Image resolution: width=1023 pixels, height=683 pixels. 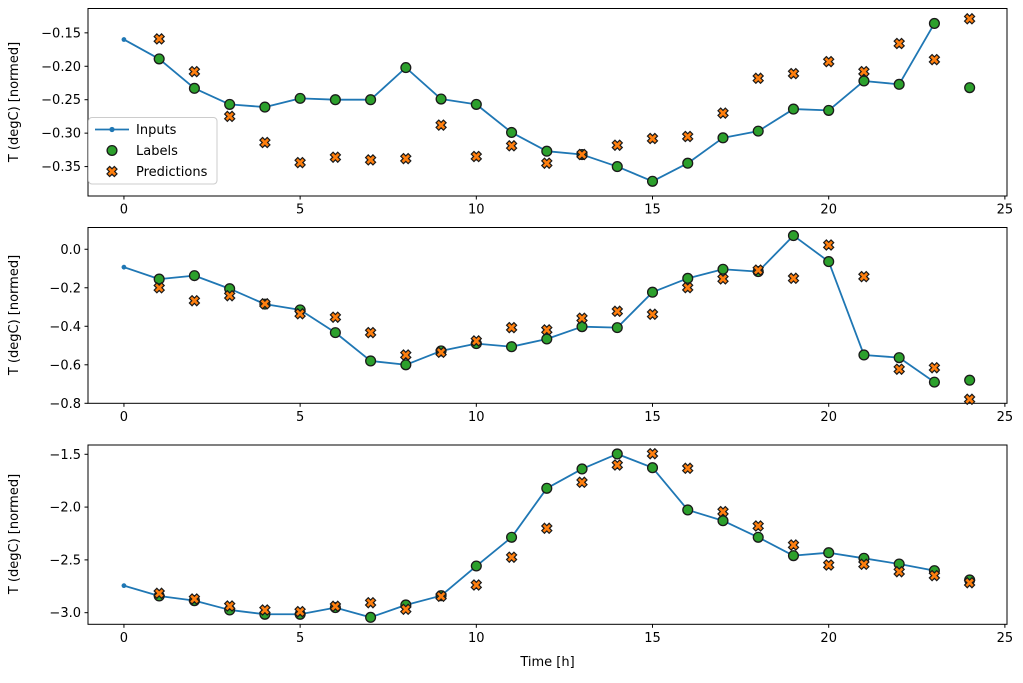 What do you see at coordinates (65, 327) in the screenshot?
I see `y-tick-label: −0.4` at bounding box center [65, 327].